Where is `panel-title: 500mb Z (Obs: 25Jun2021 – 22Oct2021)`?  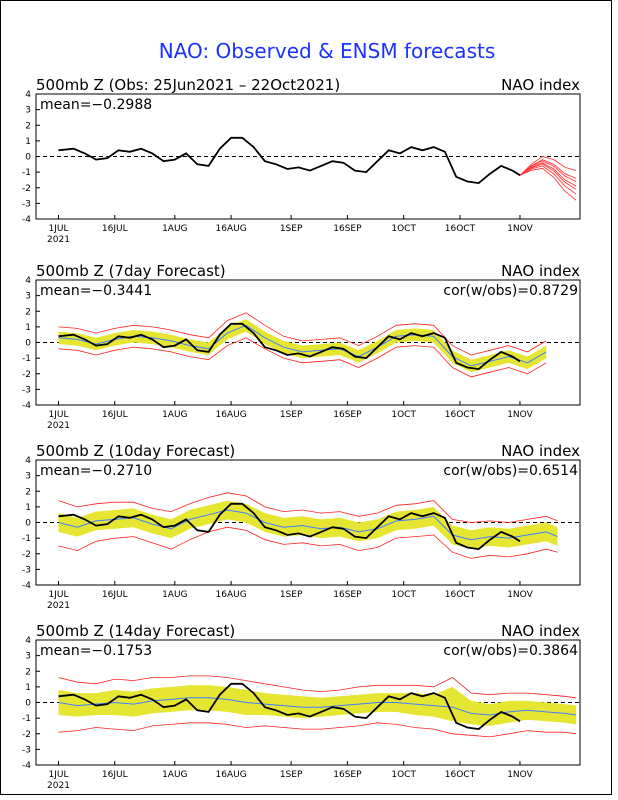 panel-title: 500mb Z (Obs: 25Jun2021 – 22Oct2021) is located at coordinates (188, 85).